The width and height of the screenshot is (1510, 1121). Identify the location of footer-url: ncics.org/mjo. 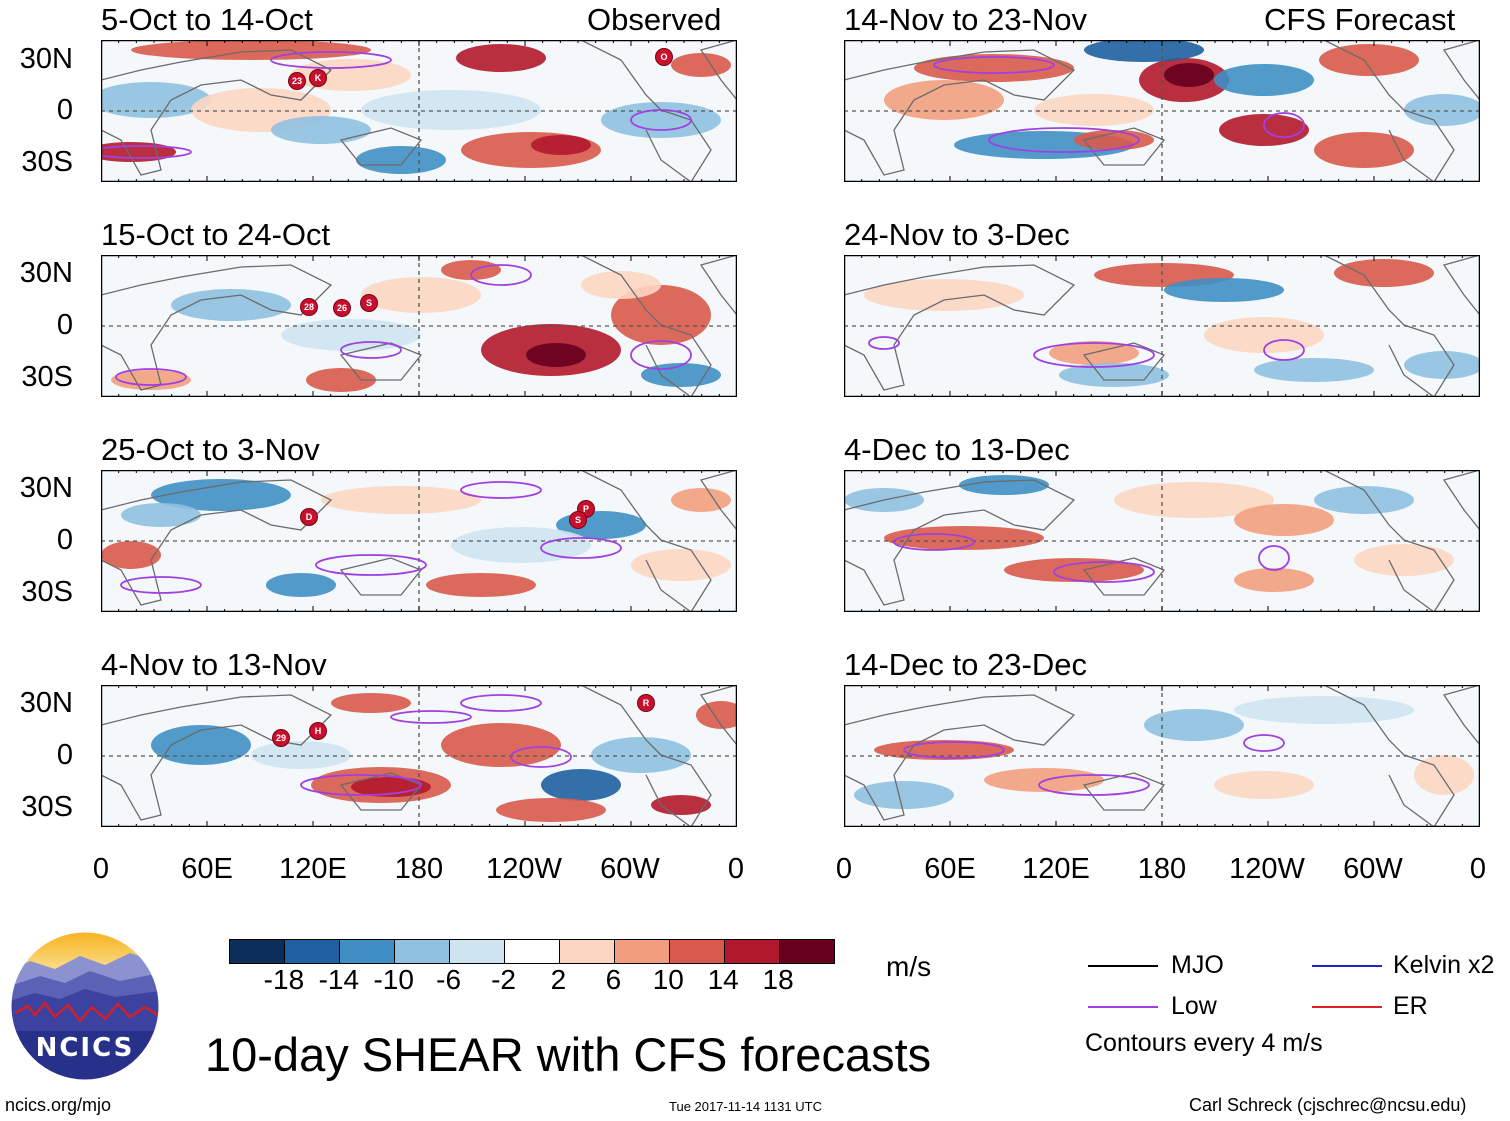
(58, 1105).